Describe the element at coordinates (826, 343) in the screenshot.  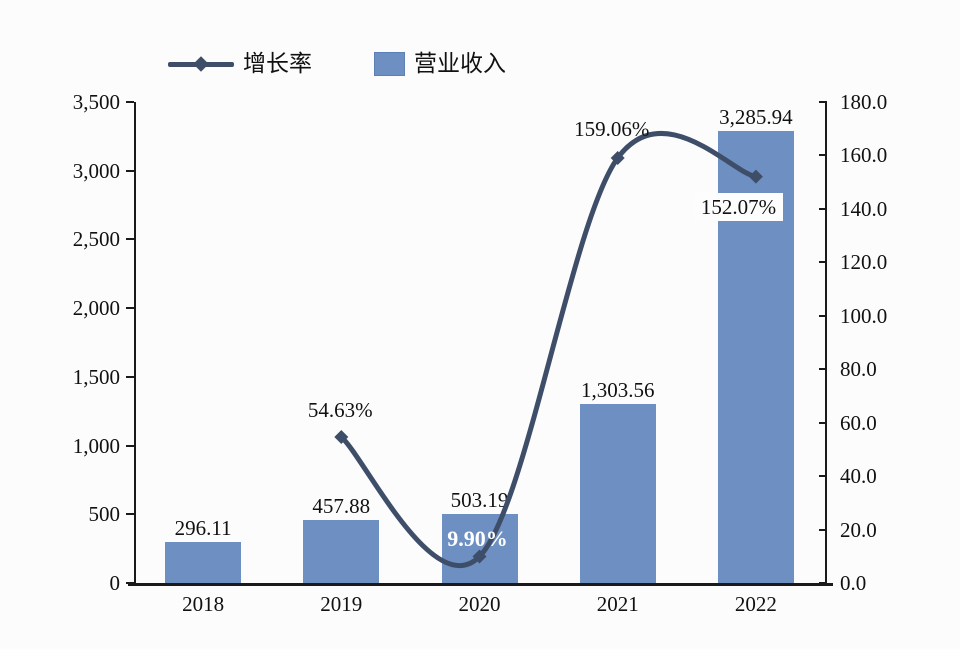
I see `right-axis-line` at that location.